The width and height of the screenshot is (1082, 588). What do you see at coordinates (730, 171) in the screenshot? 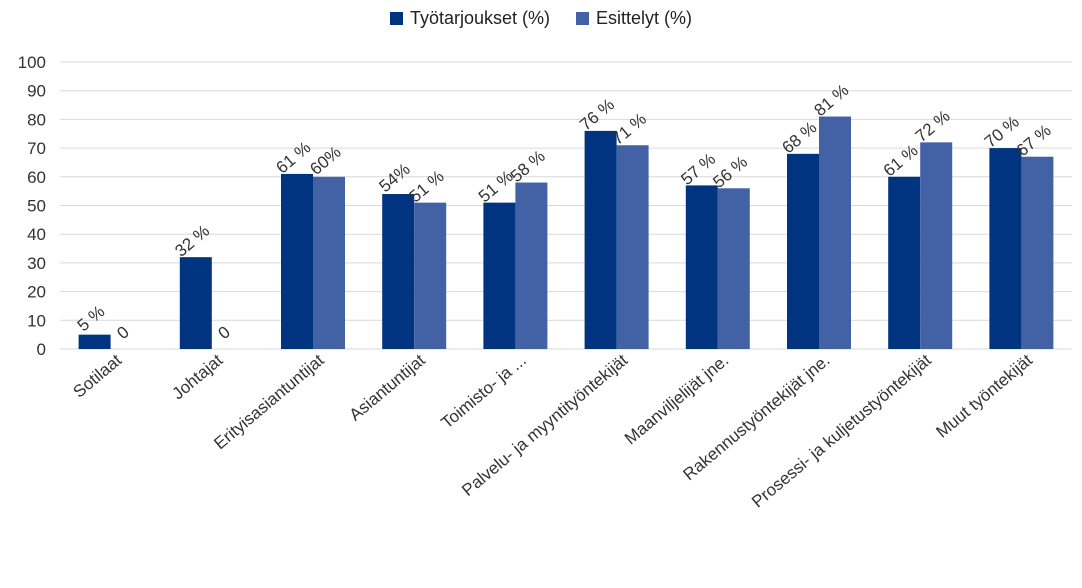
I see `data-label-esittelyt-6: 56 %` at bounding box center [730, 171].